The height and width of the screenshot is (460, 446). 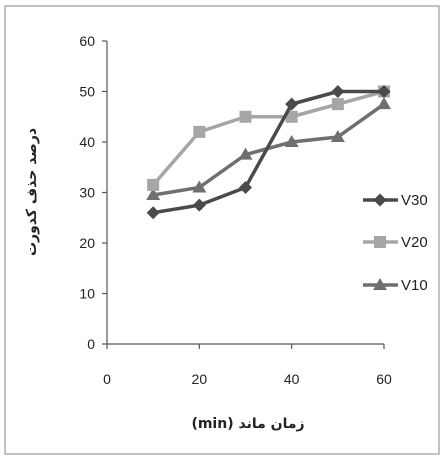 I want to click on legend-item-v30: V30, so click(x=395, y=200).